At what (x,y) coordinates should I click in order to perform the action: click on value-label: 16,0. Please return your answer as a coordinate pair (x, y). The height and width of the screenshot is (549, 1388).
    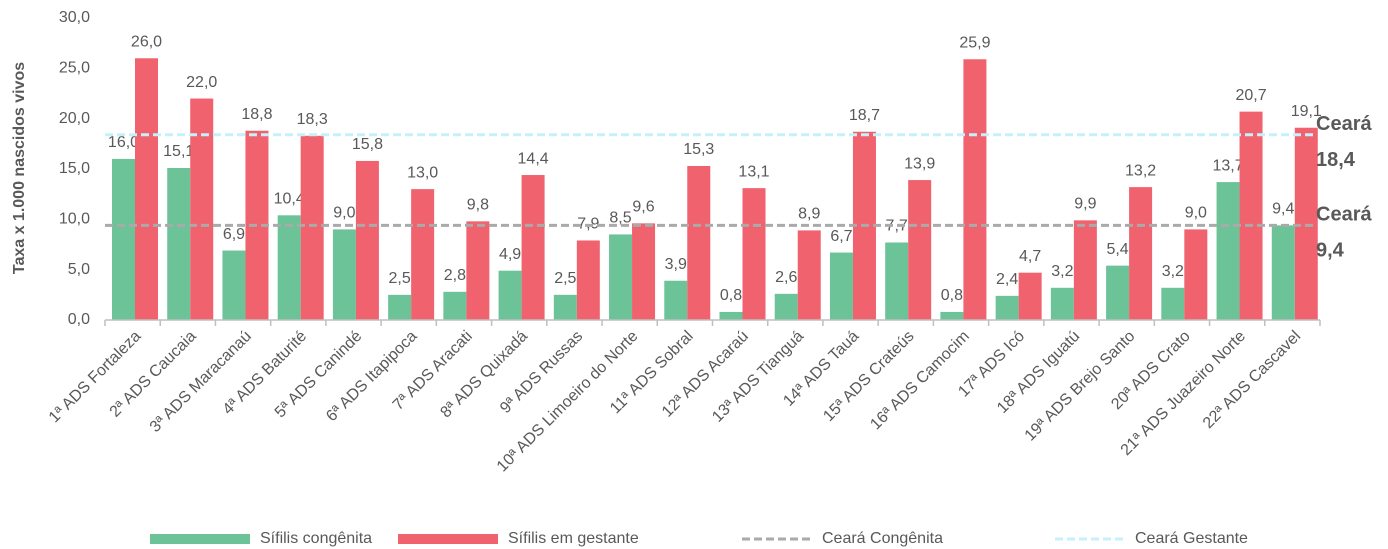
    Looking at the image, I should click on (123, 142).